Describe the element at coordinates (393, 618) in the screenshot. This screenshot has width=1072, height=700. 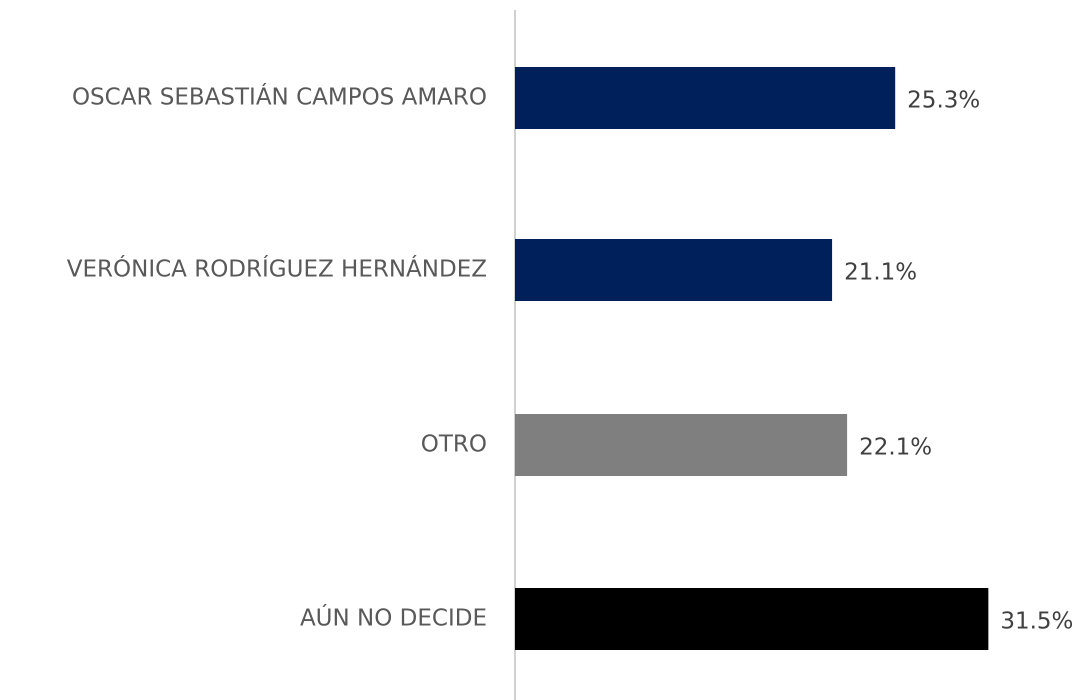
I see `y-tick-label: AÚN NO DECIDE` at that location.